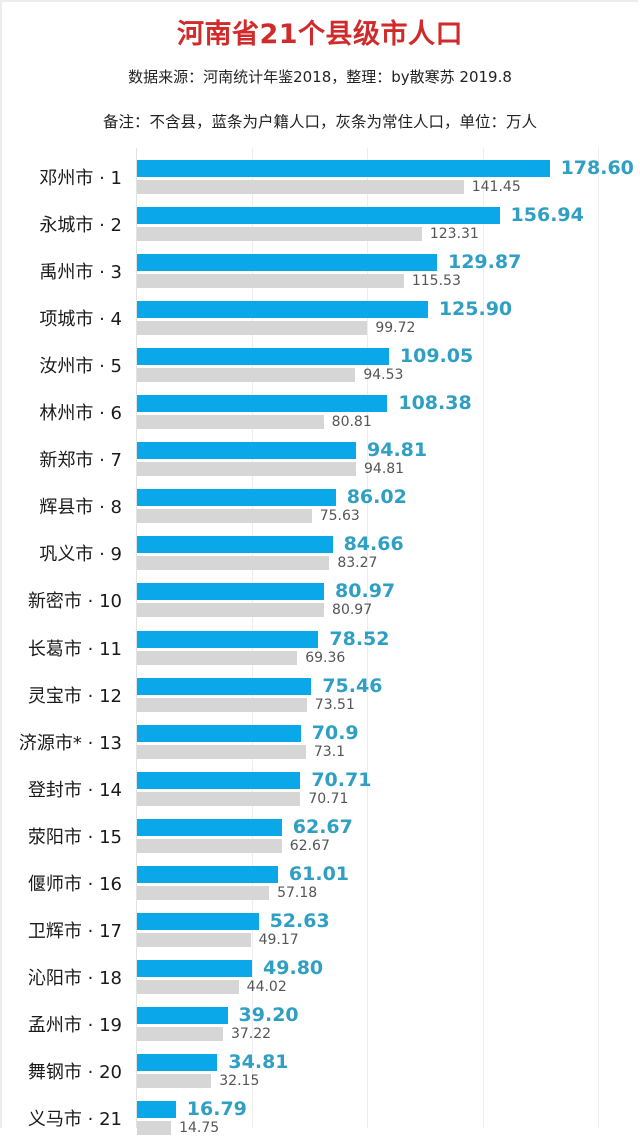 This screenshot has height=1148, width=640. Describe the element at coordinates (357, 563) in the screenshot. I see `resident-value-label: 83.27` at that location.